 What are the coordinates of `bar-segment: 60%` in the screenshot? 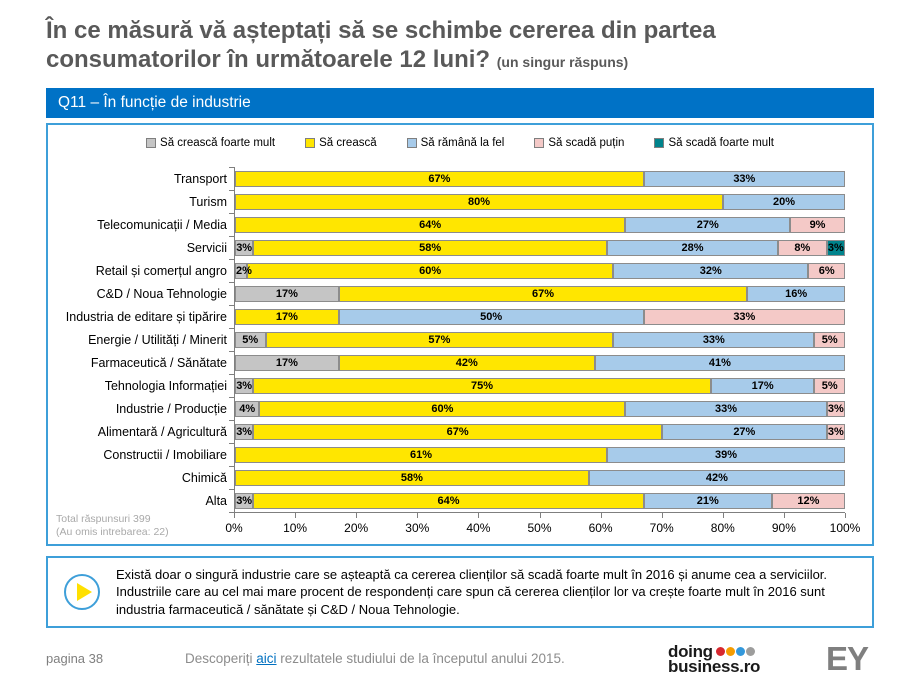 It's located at (442, 408).